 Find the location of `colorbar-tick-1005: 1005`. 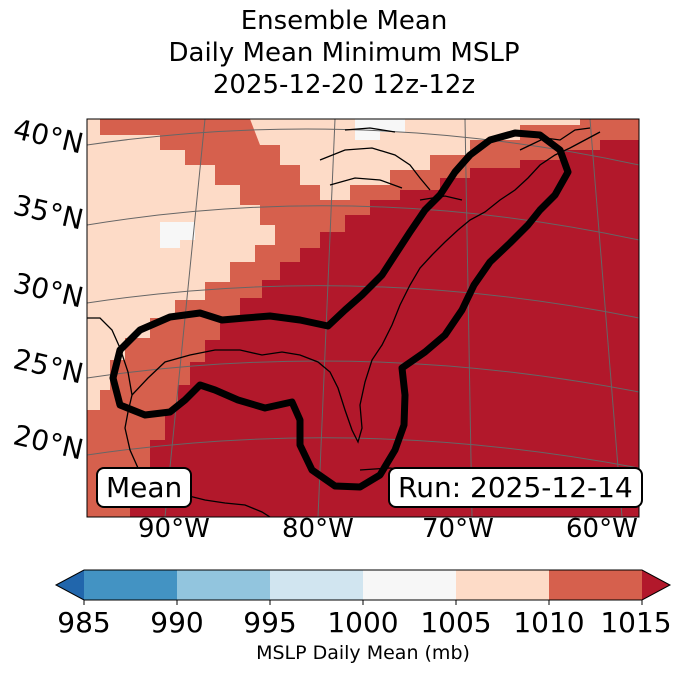

colorbar-tick-1005: 1005 is located at coordinates (456, 622).